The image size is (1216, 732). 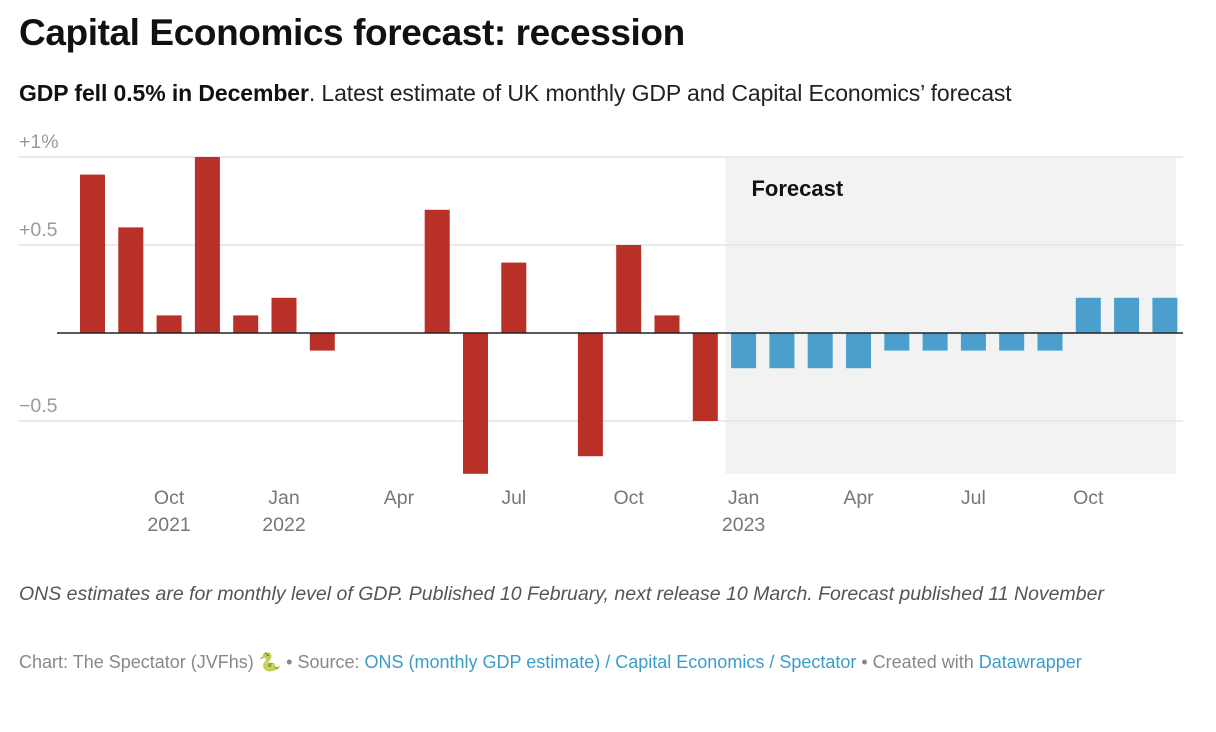 I want to click on subtitle-highlight: GDP fell 0.5% in December, so click(x=164, y=93).